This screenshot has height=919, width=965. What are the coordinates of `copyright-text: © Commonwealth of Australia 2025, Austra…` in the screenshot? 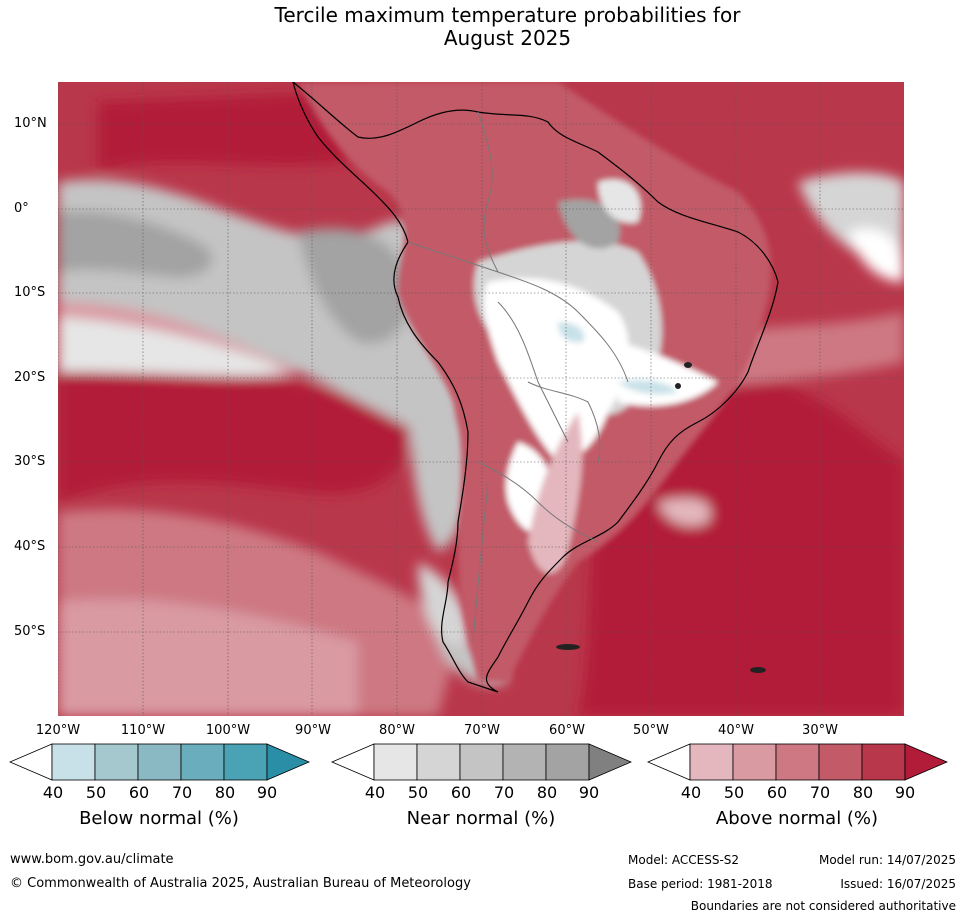 It's located at (240, 883).